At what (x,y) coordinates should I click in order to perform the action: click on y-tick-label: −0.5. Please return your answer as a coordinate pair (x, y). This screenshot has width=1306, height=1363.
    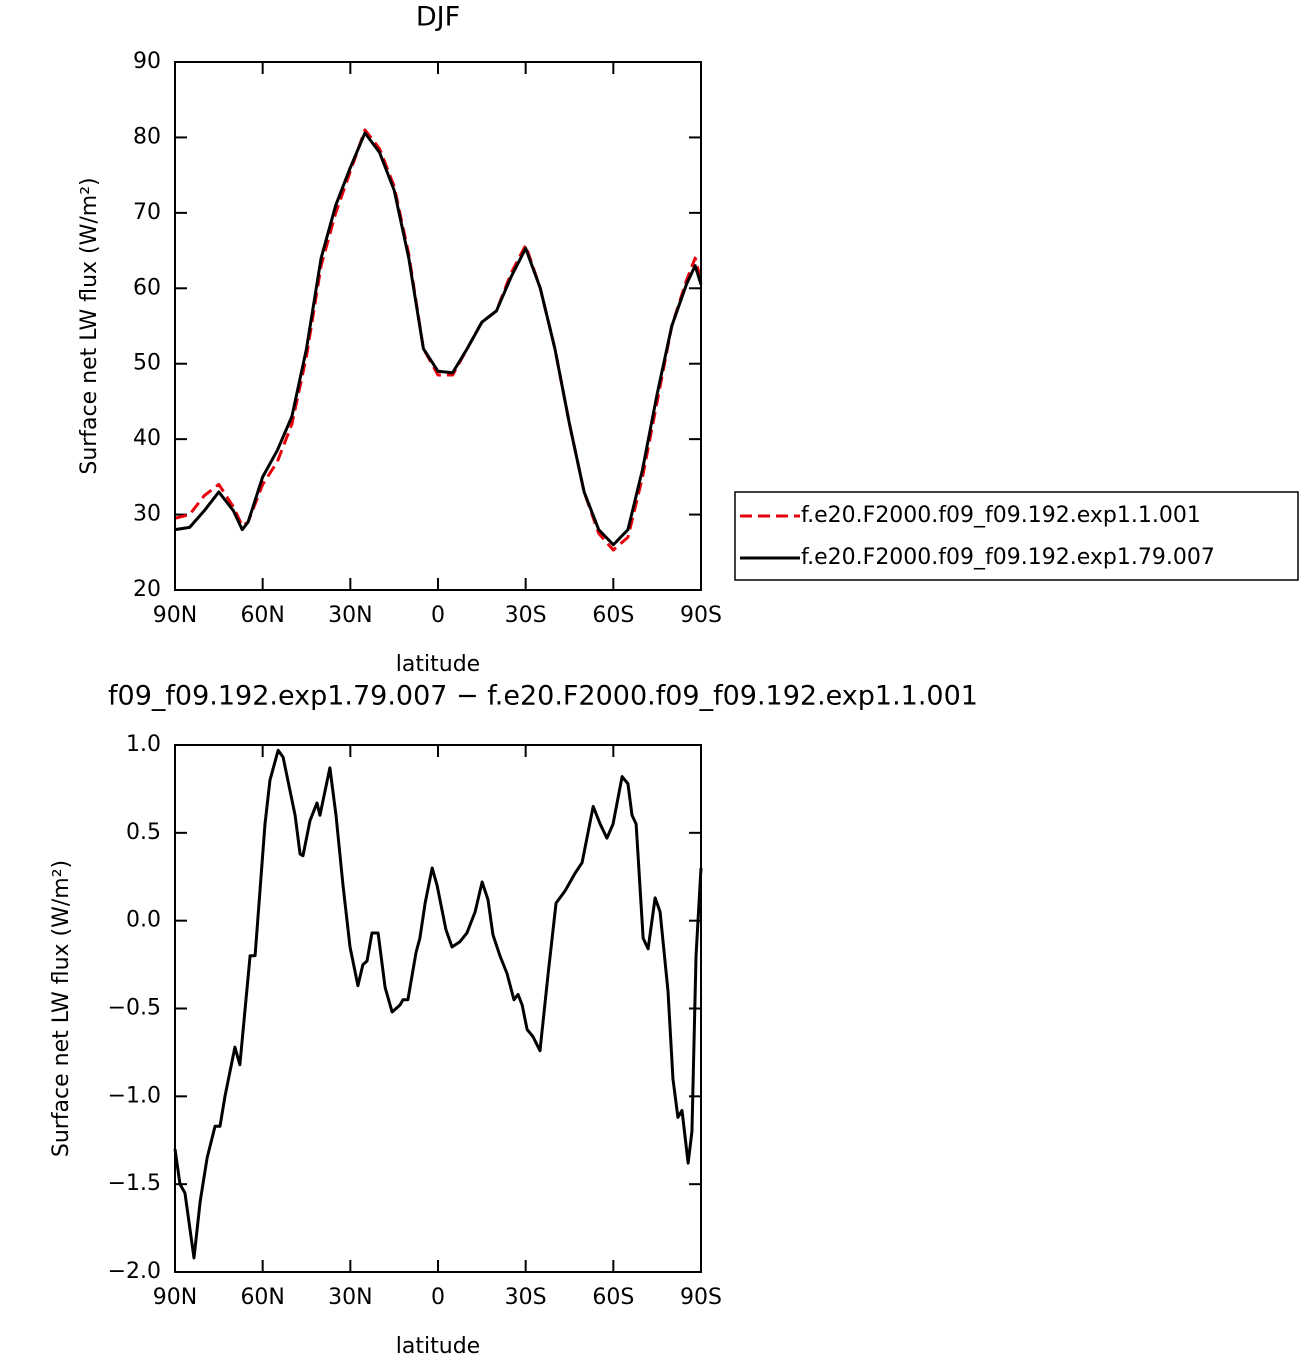
    Looking at the image, I should click on (134, 1008).